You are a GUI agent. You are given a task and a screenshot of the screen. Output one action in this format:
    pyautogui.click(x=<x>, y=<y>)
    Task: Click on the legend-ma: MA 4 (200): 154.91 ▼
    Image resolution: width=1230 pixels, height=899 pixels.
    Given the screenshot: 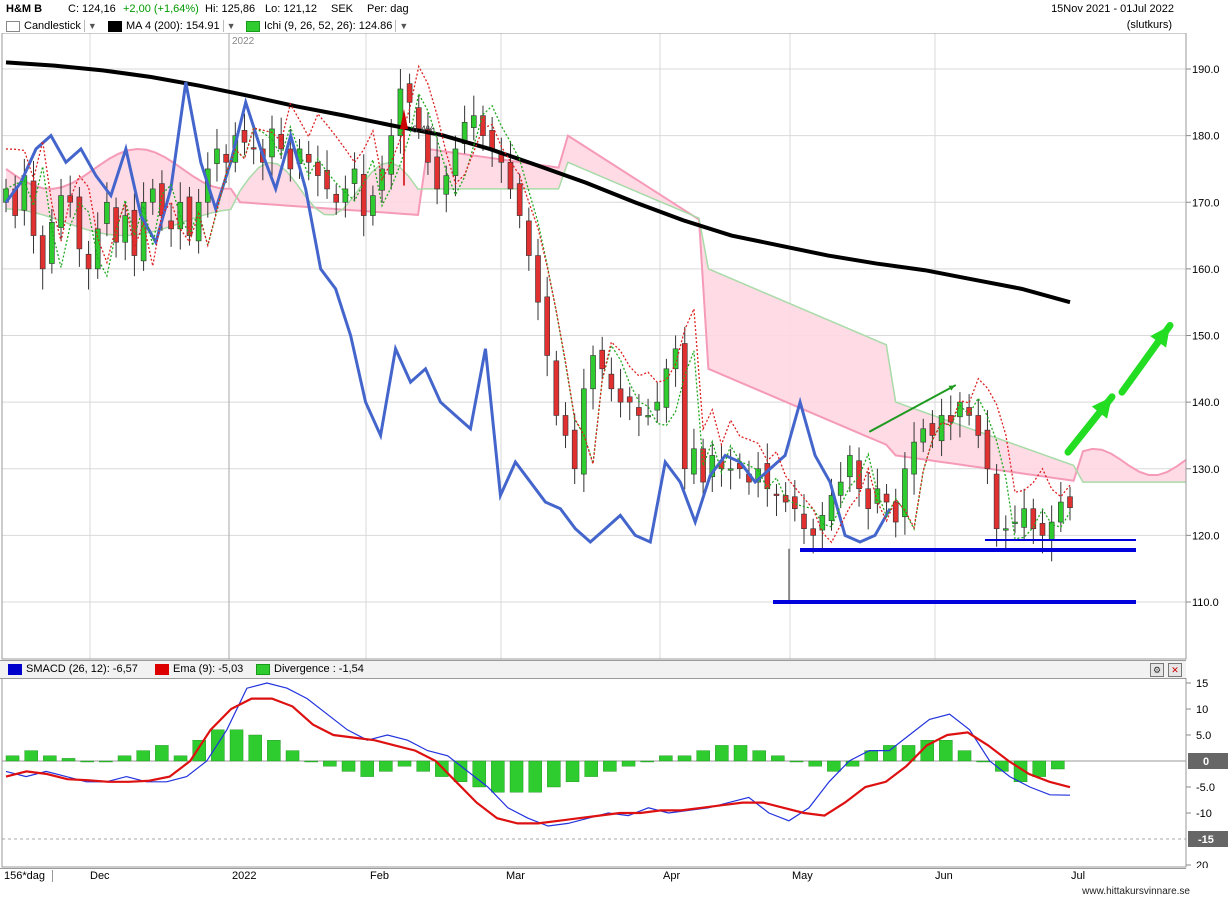 What is the action you would take?
    pyautogui.click(x=171, y=26)
    